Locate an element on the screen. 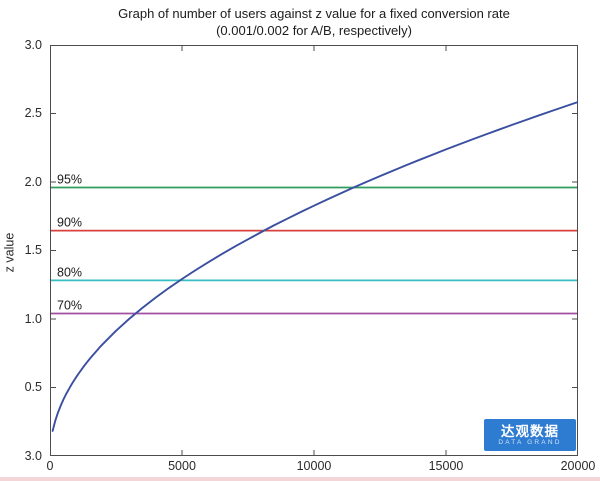  reference-line-label-80%: 80% is located at coordinates (69, 272).